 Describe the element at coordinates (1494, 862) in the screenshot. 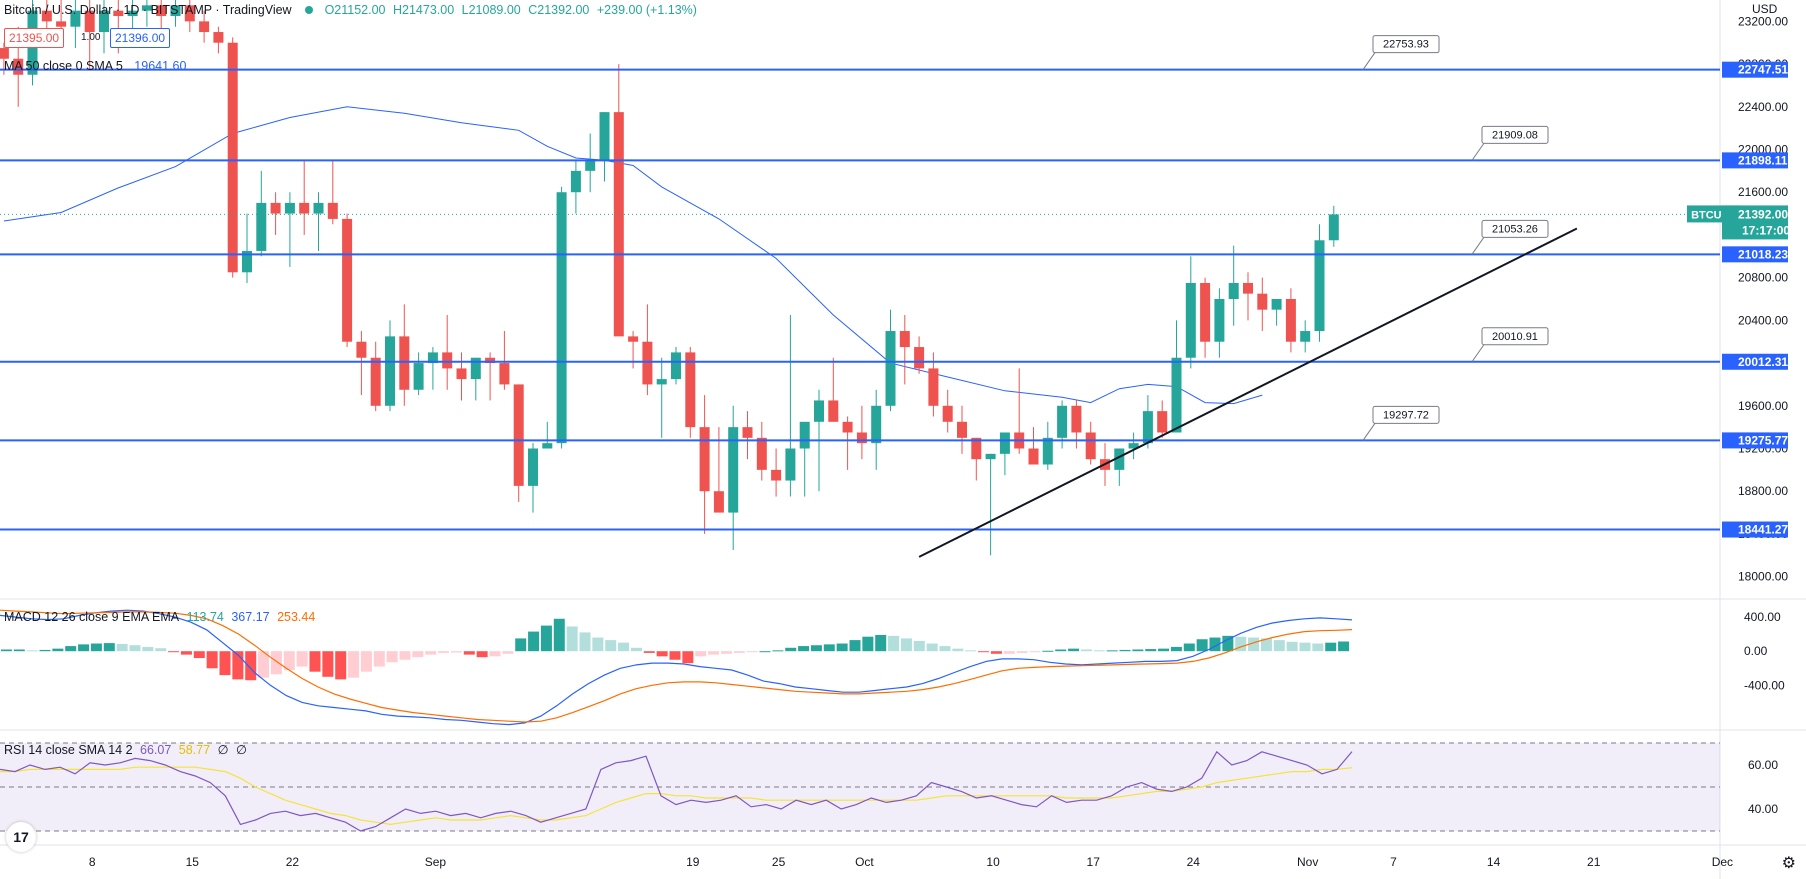

I see `time-axis-label: 14` at that location.